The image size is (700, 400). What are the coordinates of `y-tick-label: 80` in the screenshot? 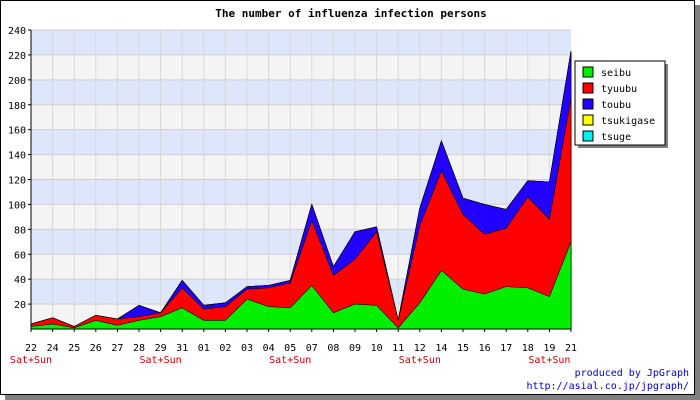 It's located at (20, 230).